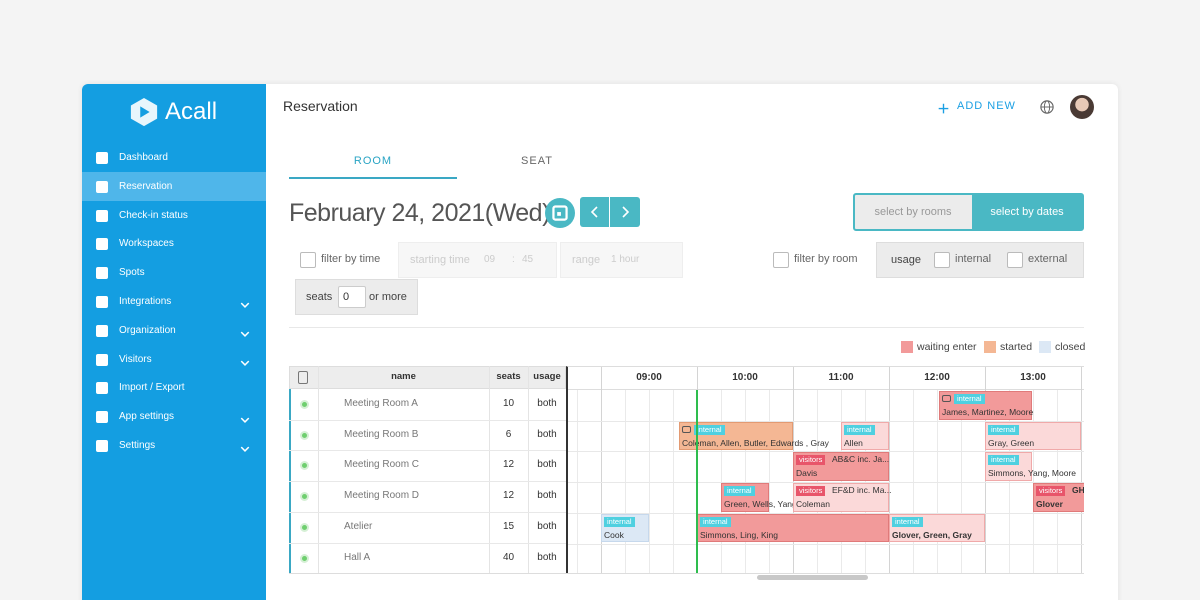 This screenshot has height=600, width=1200. What do you see at coordinates (1011, 442) in the screenshot?
I see `reservation-names: Gray, Green` at bounding box center [1011, 442].